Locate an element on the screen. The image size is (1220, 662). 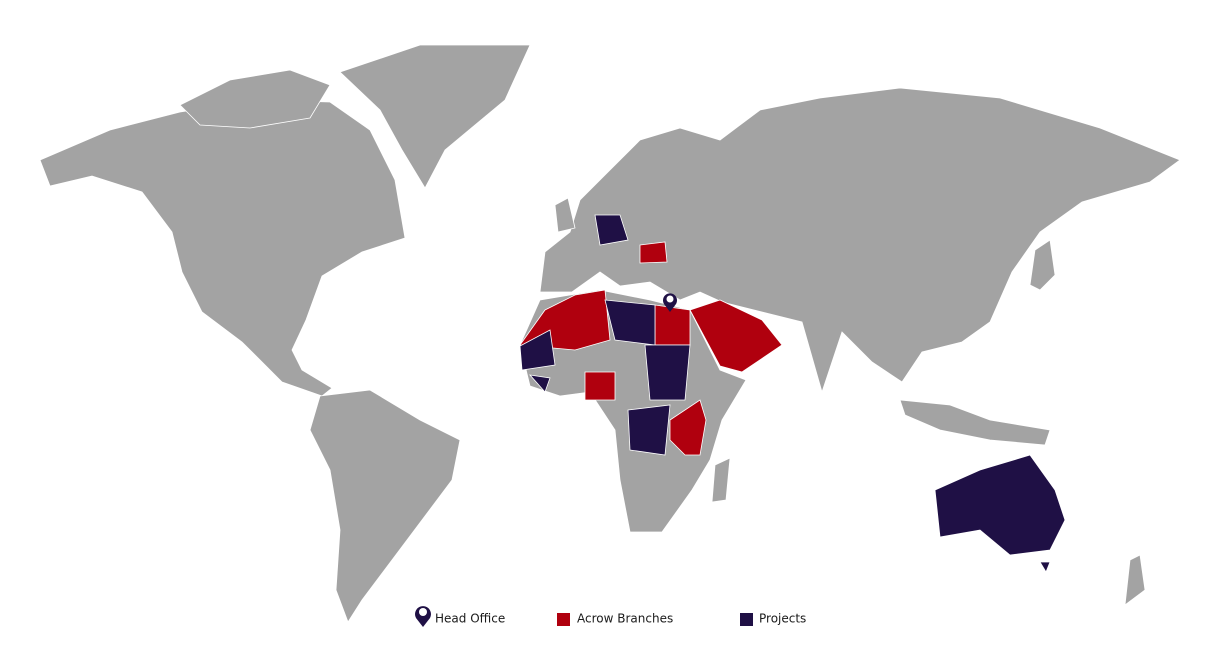
legend-item: Acrow Branches is located at coordinates (615, 619).